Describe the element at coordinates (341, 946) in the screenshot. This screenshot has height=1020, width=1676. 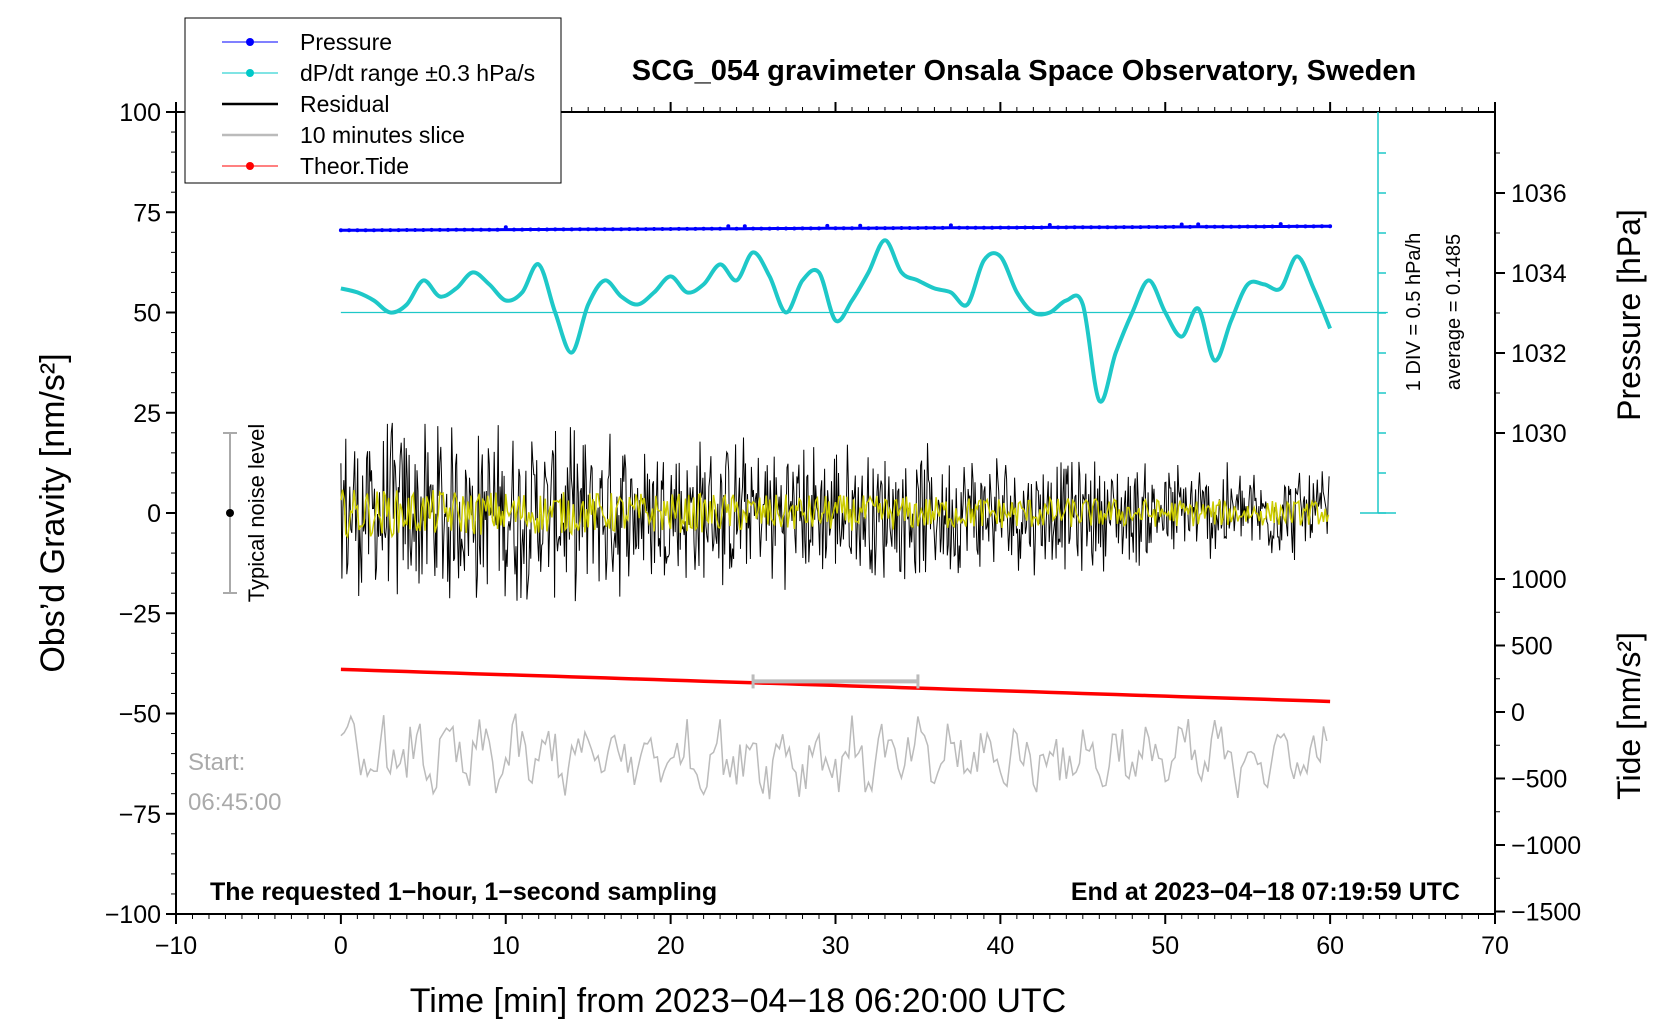
I see `x-tick-label: 0` at that location.